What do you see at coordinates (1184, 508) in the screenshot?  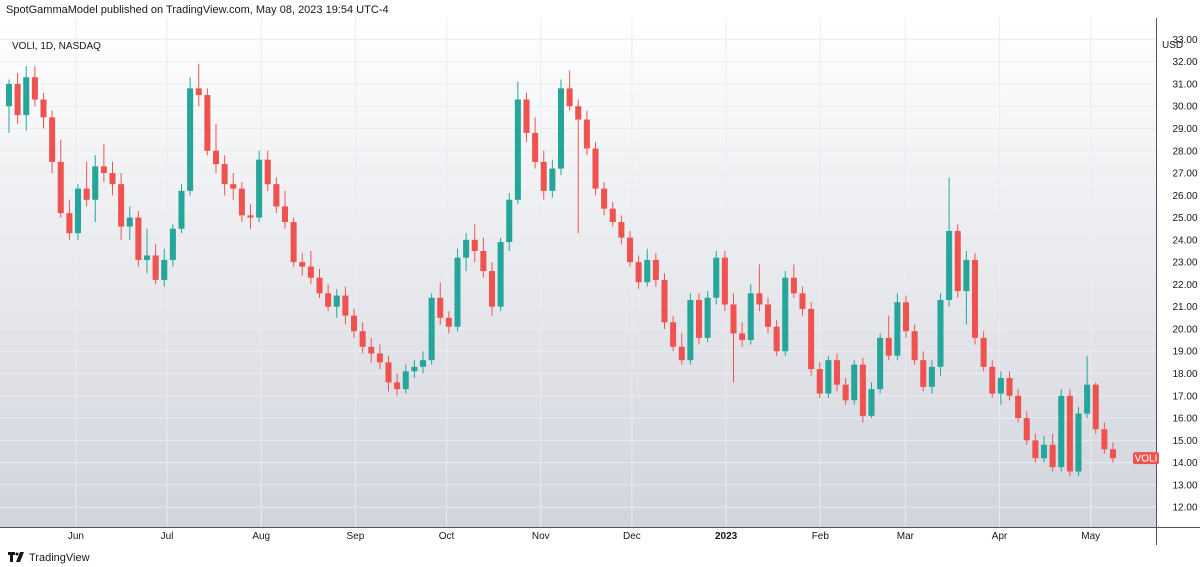 I see `y-tick-label: 12.00` at bounding box center [1184, 508].